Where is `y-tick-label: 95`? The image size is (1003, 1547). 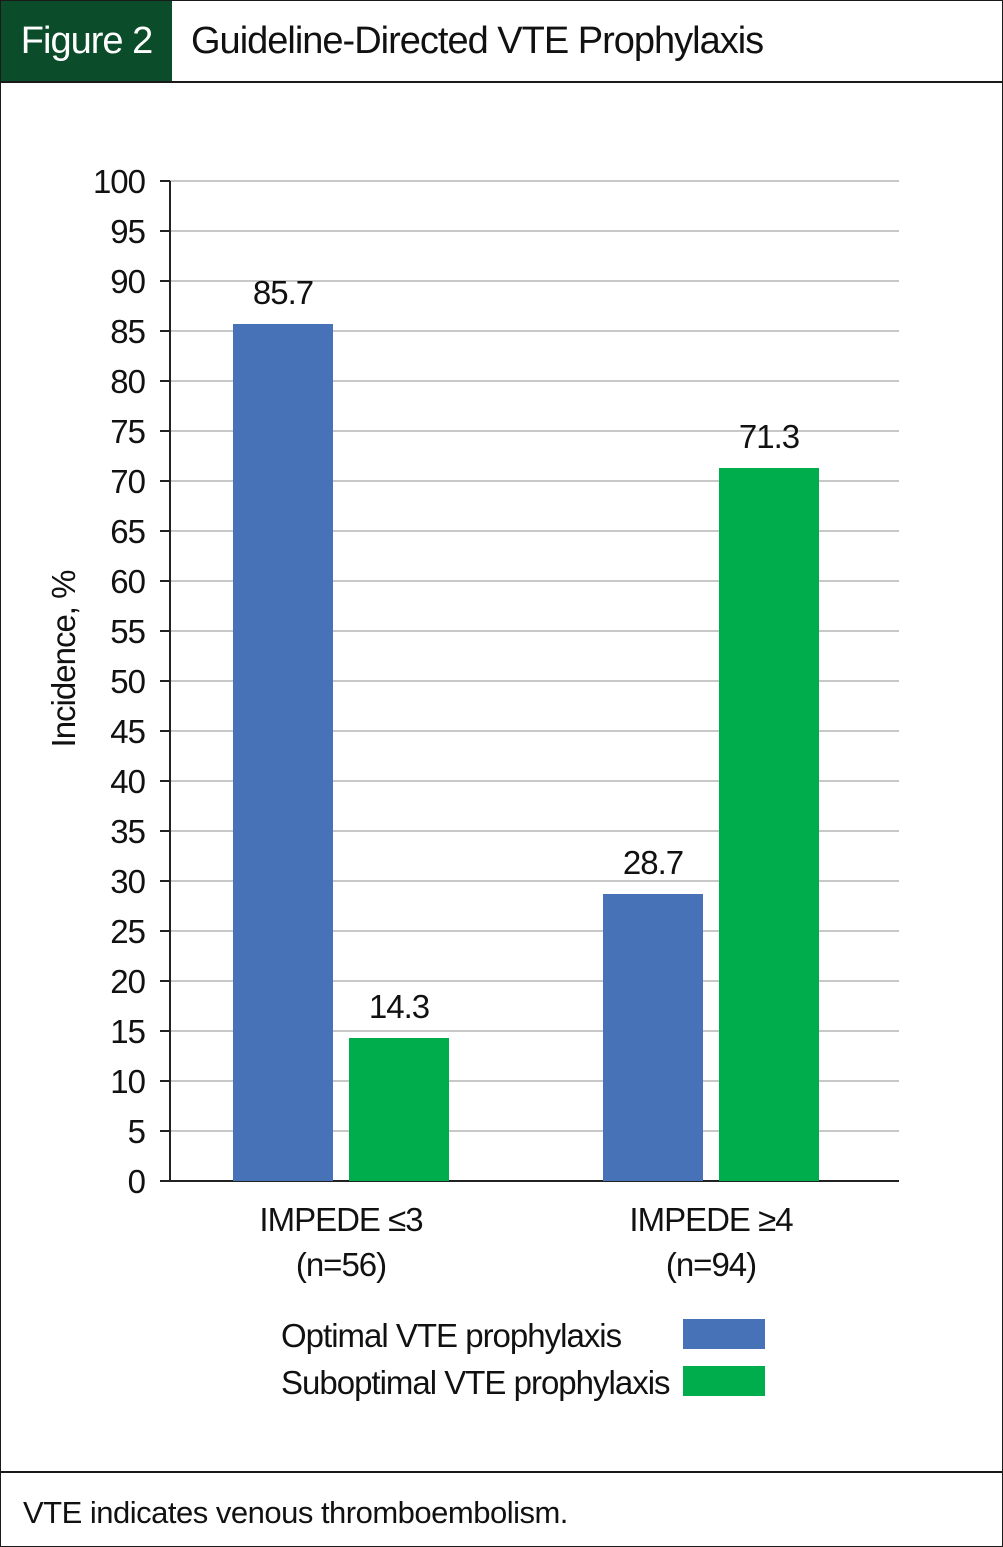
y-tick-label: 95 is located at coordinates (127, 231).